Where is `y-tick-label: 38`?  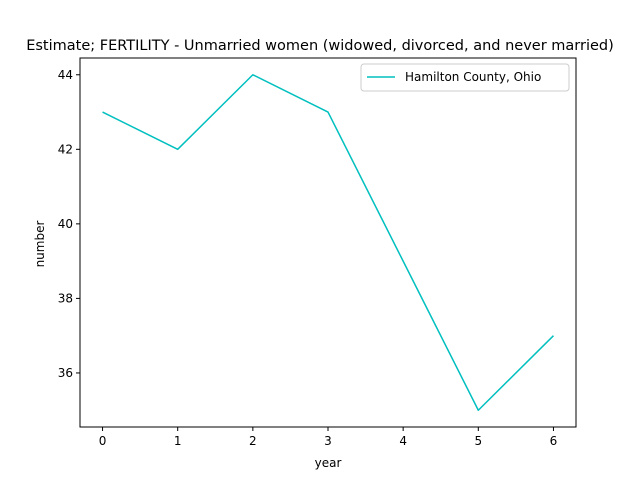 y-tick-label: 38 is located at coordinates (65, 298).